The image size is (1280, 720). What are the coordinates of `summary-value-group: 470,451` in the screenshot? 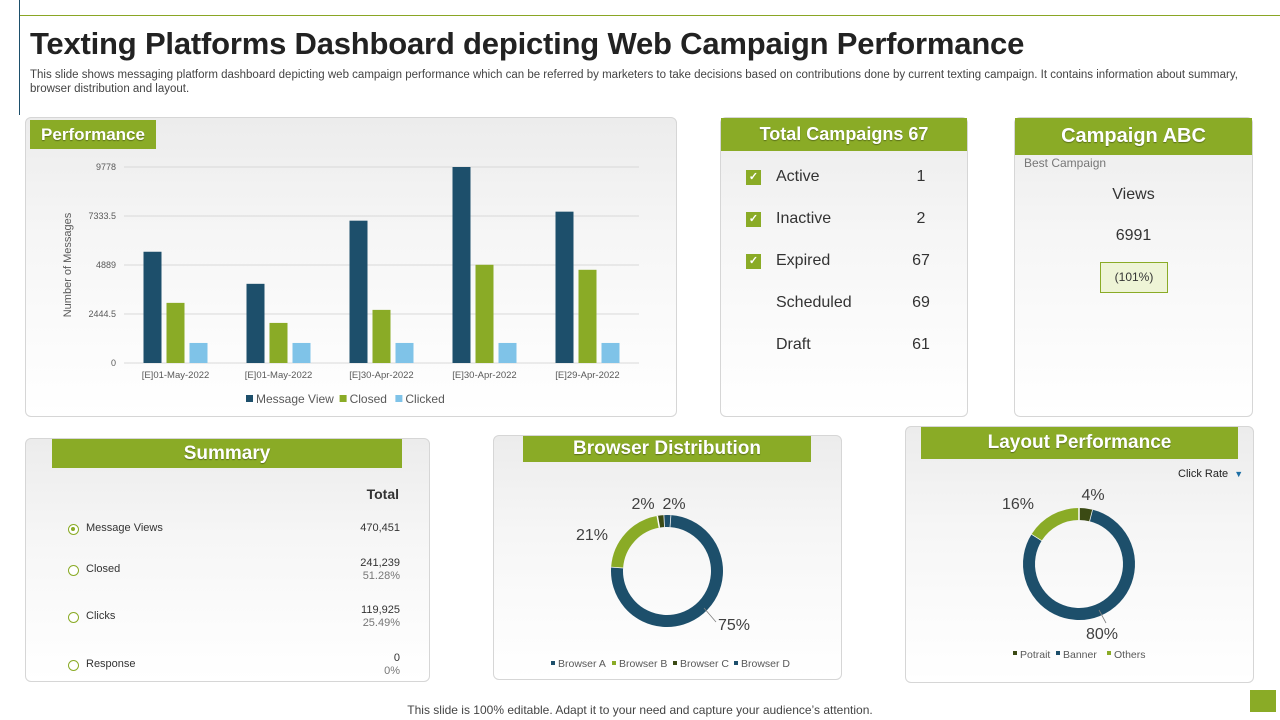 It's located at (380, 528).